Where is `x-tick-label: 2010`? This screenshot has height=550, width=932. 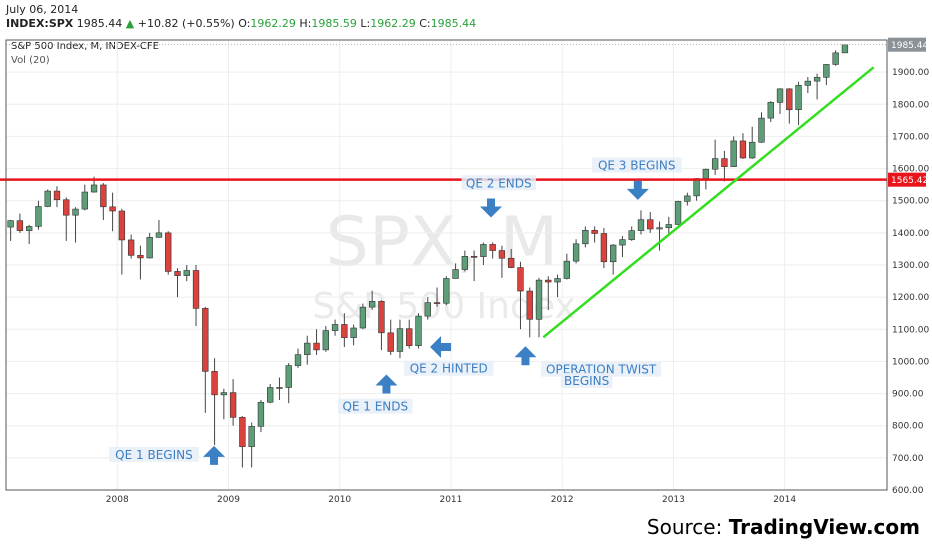
x-tick-label: 2010 is located at coordinates (339, 500).